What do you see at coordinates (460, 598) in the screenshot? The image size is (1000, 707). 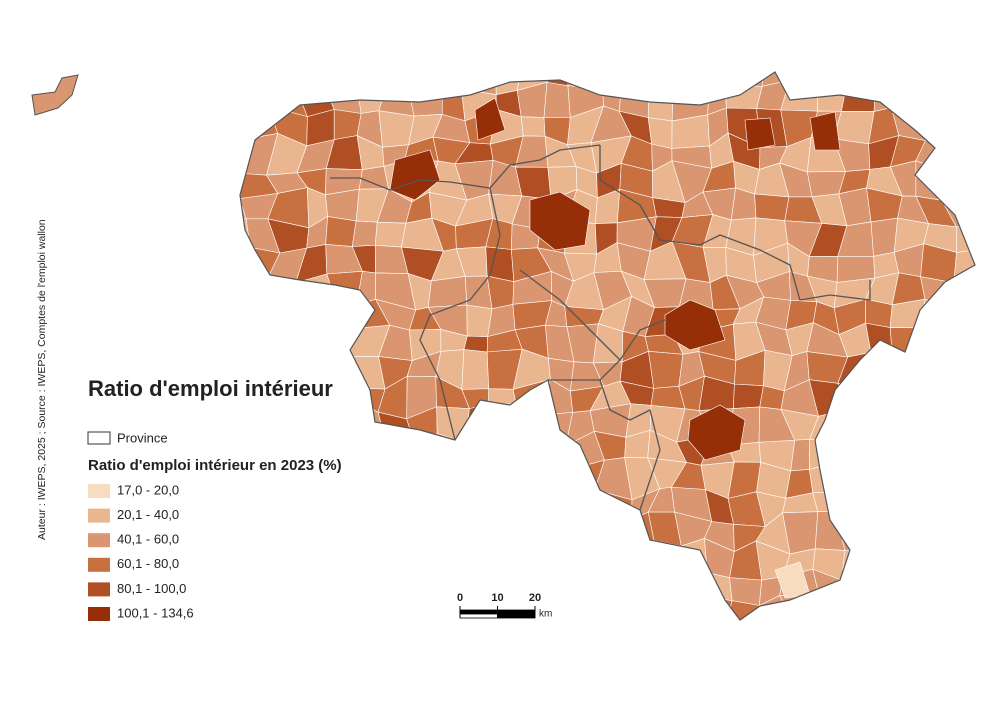 I see `scale-tick-label: 0` at bounding box center [460, 598].